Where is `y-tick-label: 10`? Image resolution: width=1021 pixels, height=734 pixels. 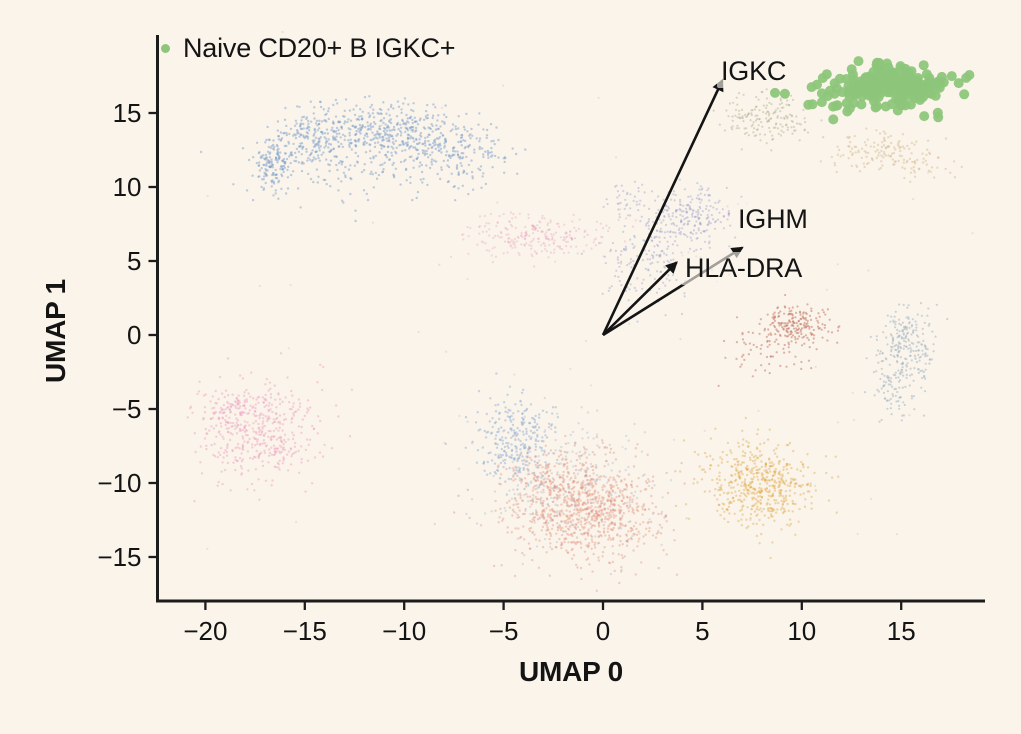 y-tick-label: 10 is located at coordinates (127, 187).